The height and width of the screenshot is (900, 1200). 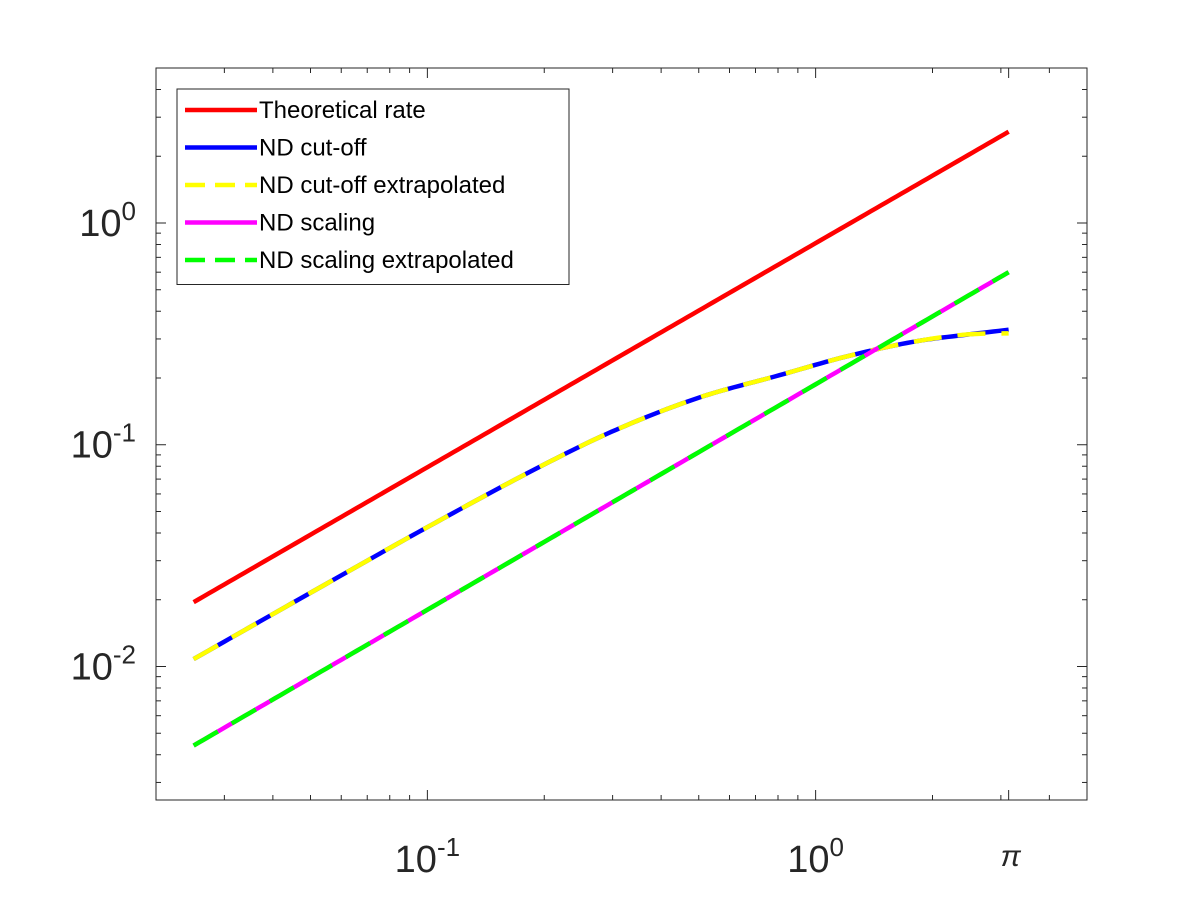 I want to click on x-tick-label-1: 10⁻¹, so click(x=427, y=856).